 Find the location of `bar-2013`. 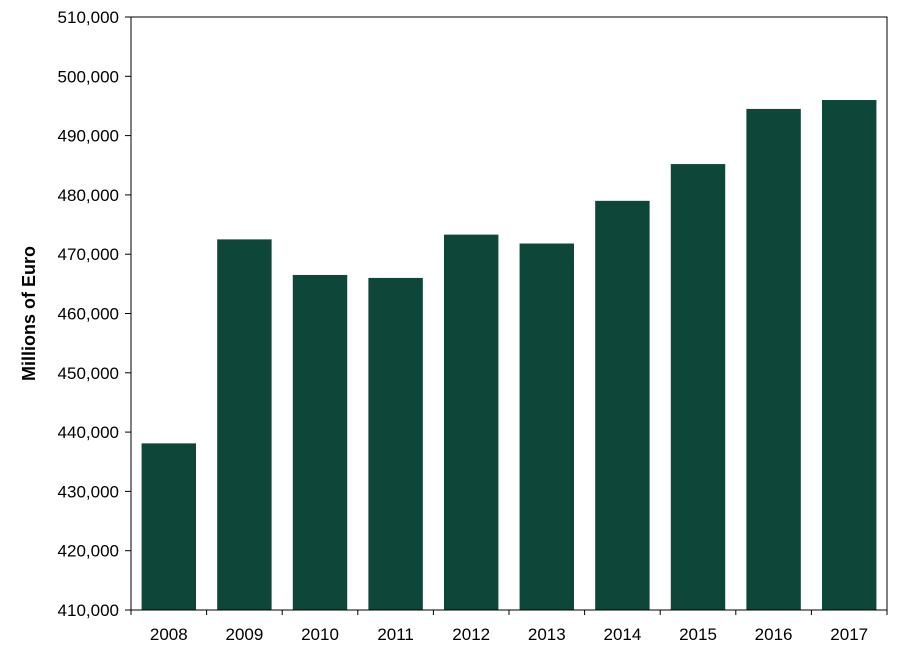

bar-2013 is located at coordinates (547, 426).